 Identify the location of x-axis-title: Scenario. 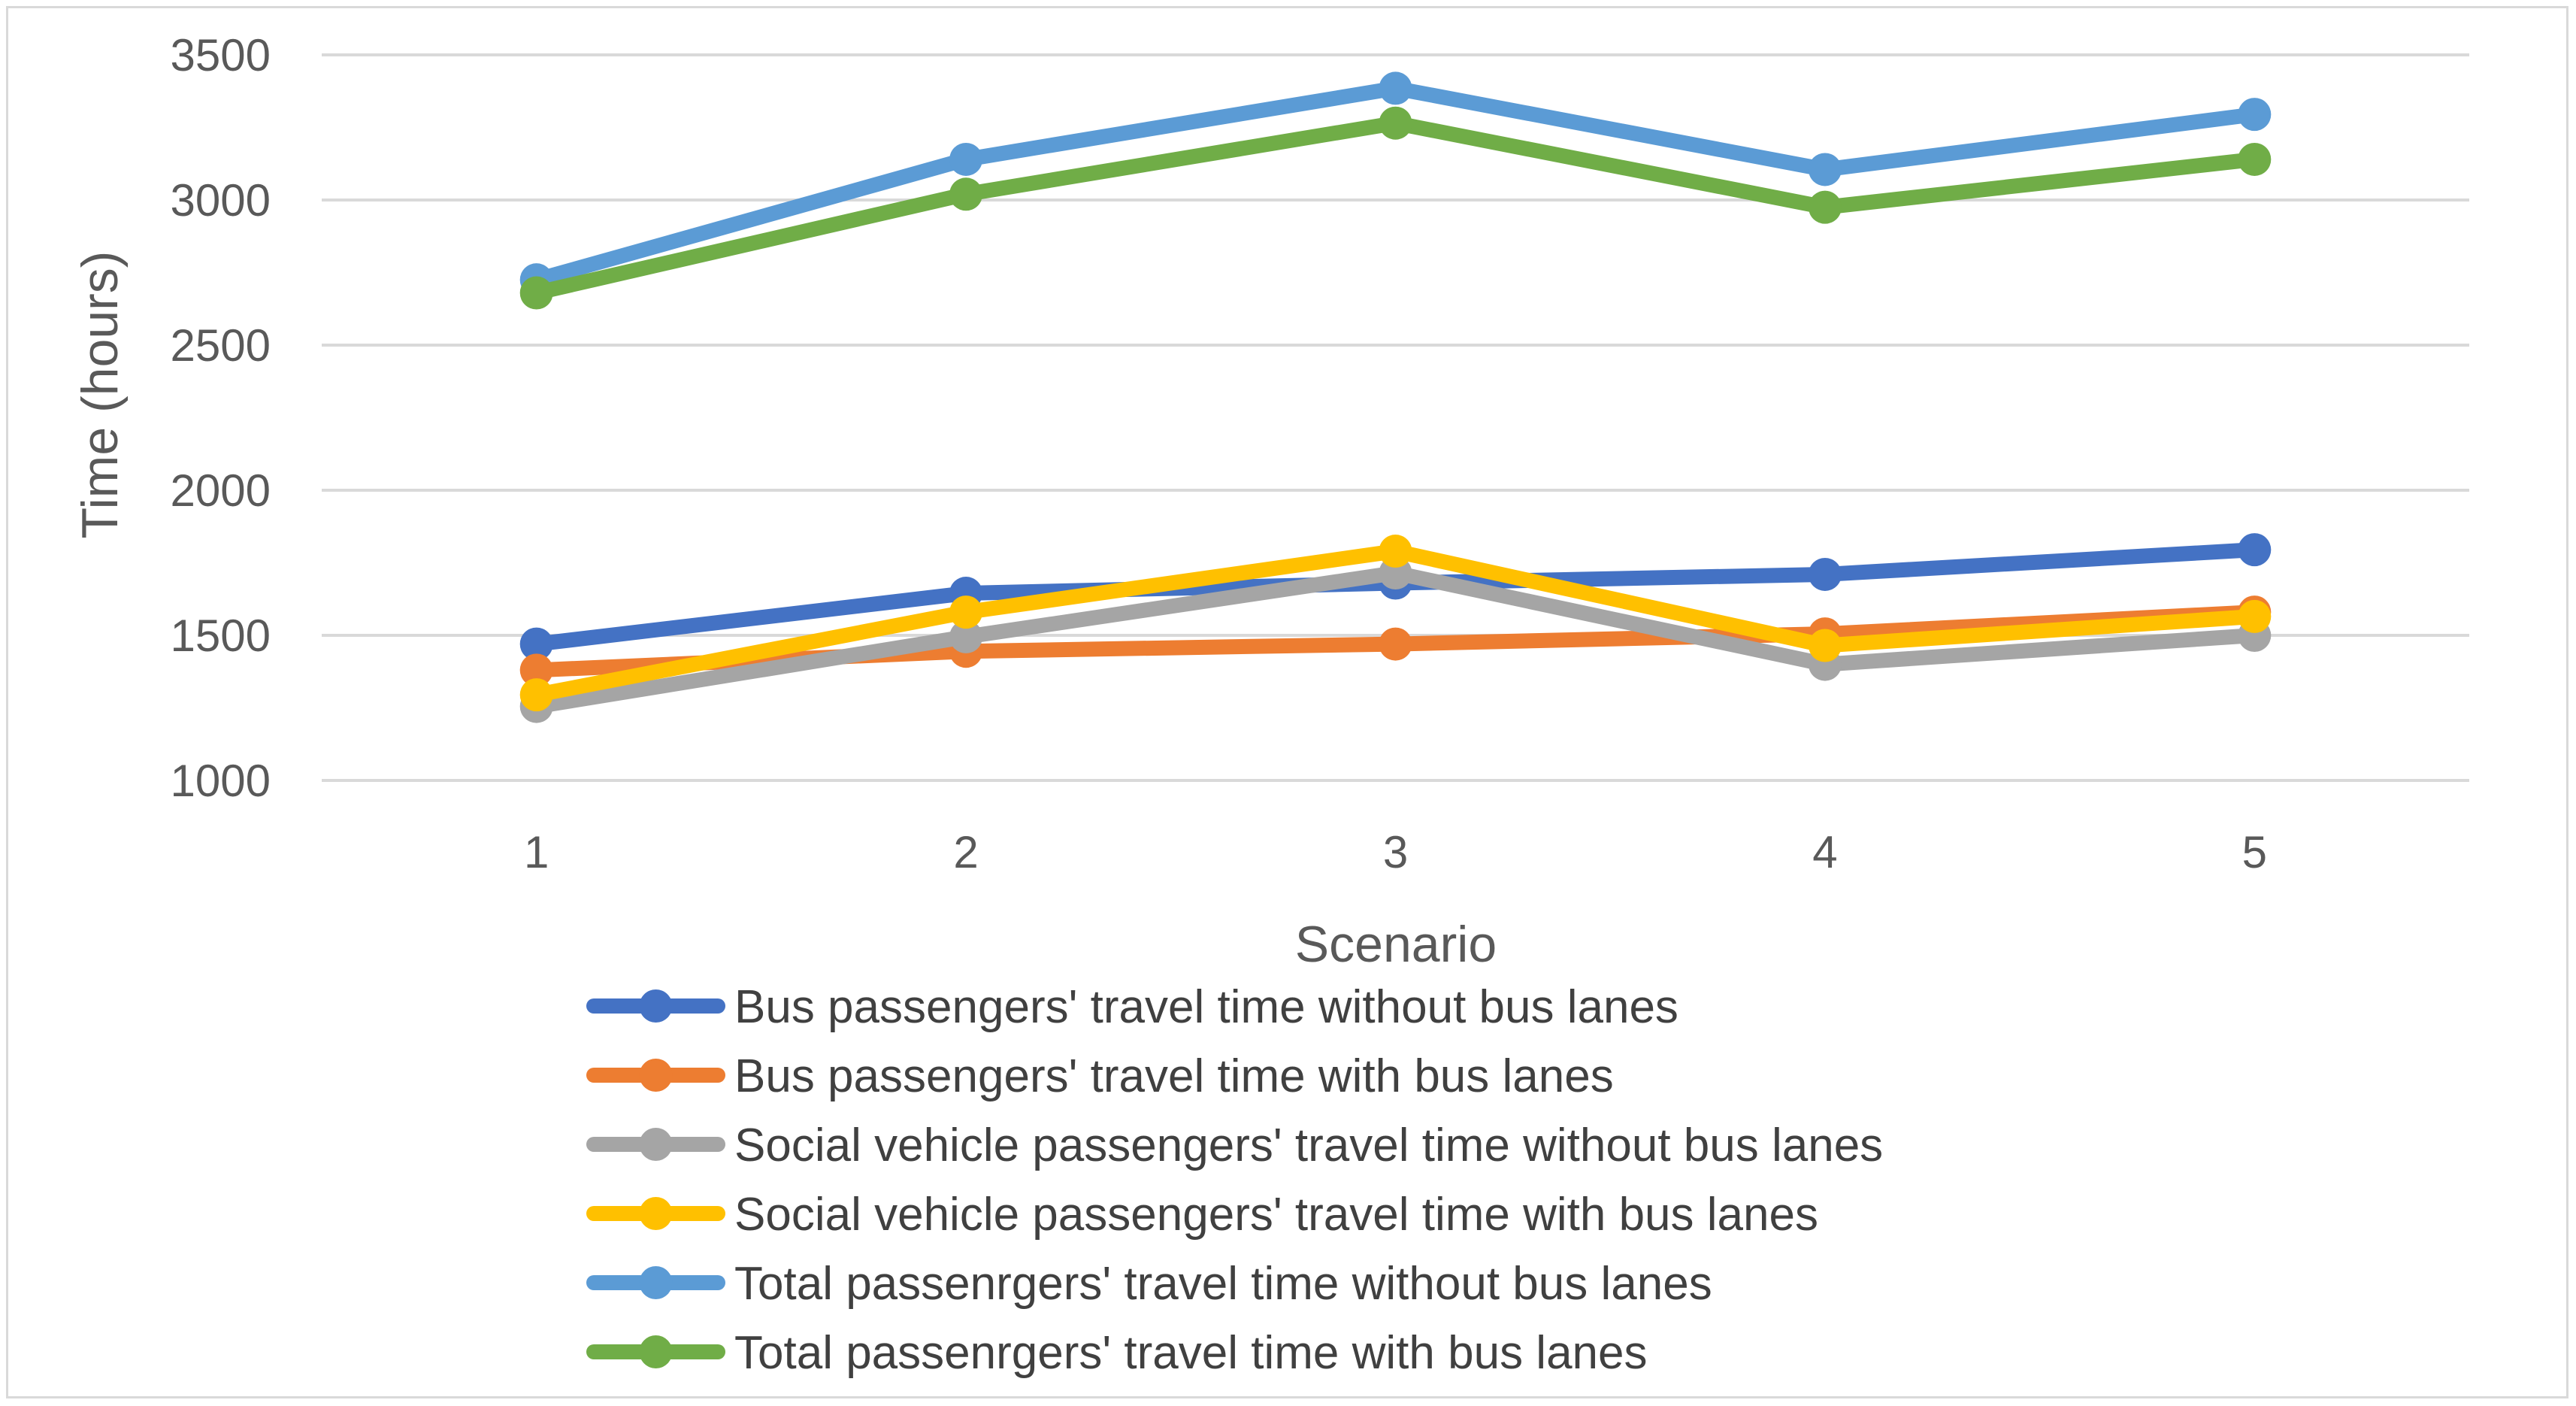
(1396, 944).